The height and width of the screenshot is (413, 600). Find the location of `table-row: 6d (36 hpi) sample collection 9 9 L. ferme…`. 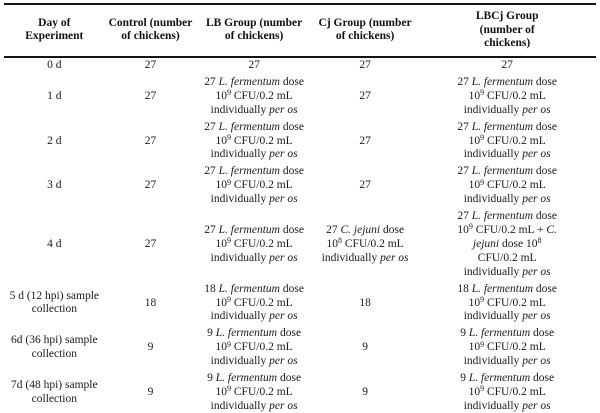

table-row: 6d (36 hpi) sample collection 9 9 L. ferme… is located at coordinates (300, 348).